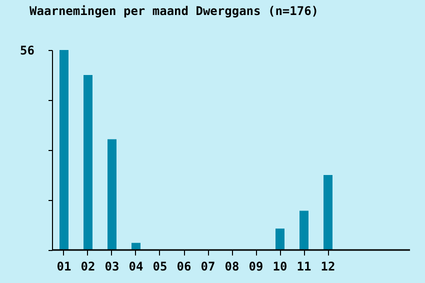 The height and width of the screenshot is (283, 425). What do you see at coordinates (136, 267) in the screenshot?
I see `x-tick-label: 04` at bounding box center [136, 267].